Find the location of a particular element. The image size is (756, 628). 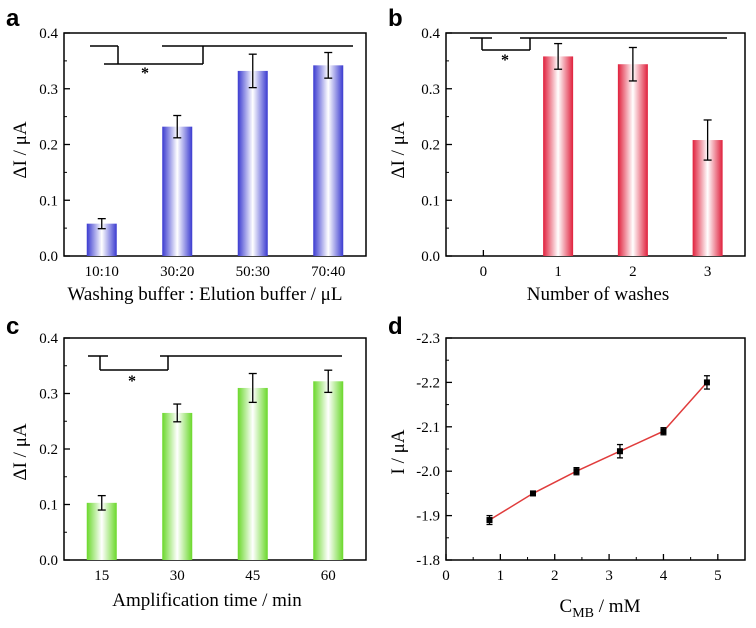

y-tick-label-d: -2.2 is located at coordinates (428, 383).